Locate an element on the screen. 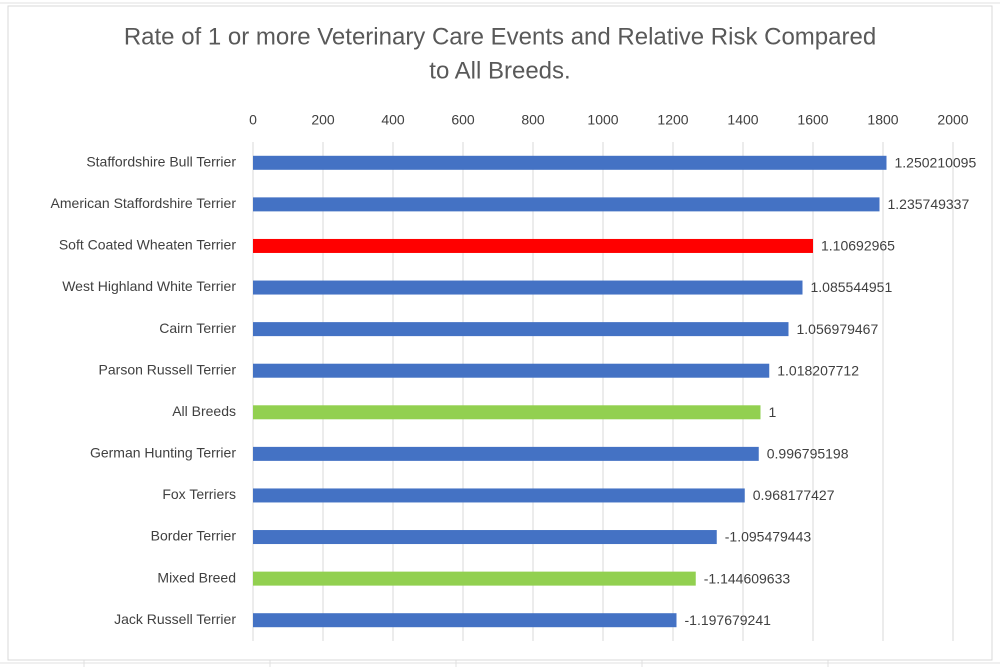 The image size is (1000, 667). data-label: 1.235749337 is located at coordinates (929, 204).